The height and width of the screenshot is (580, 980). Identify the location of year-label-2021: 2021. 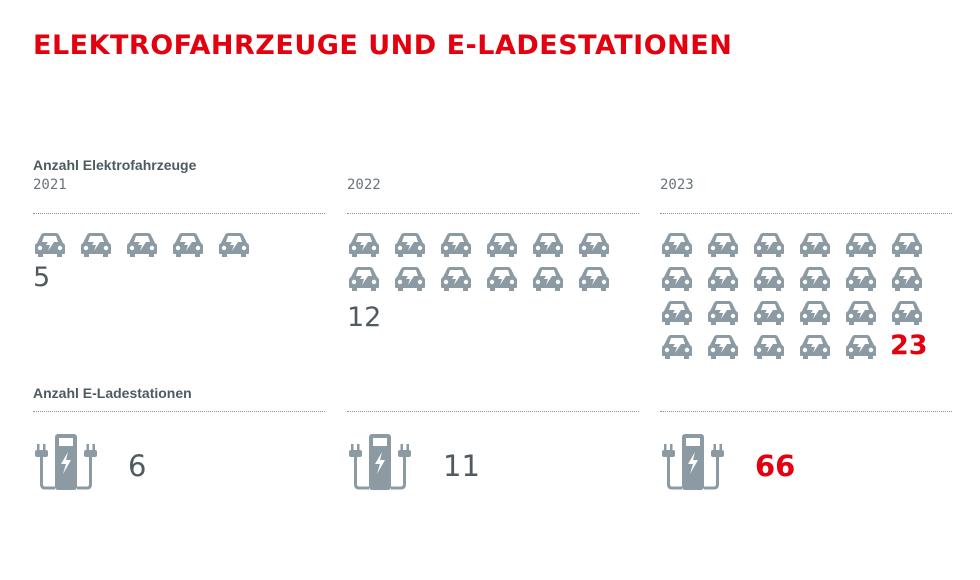
(50, 185).